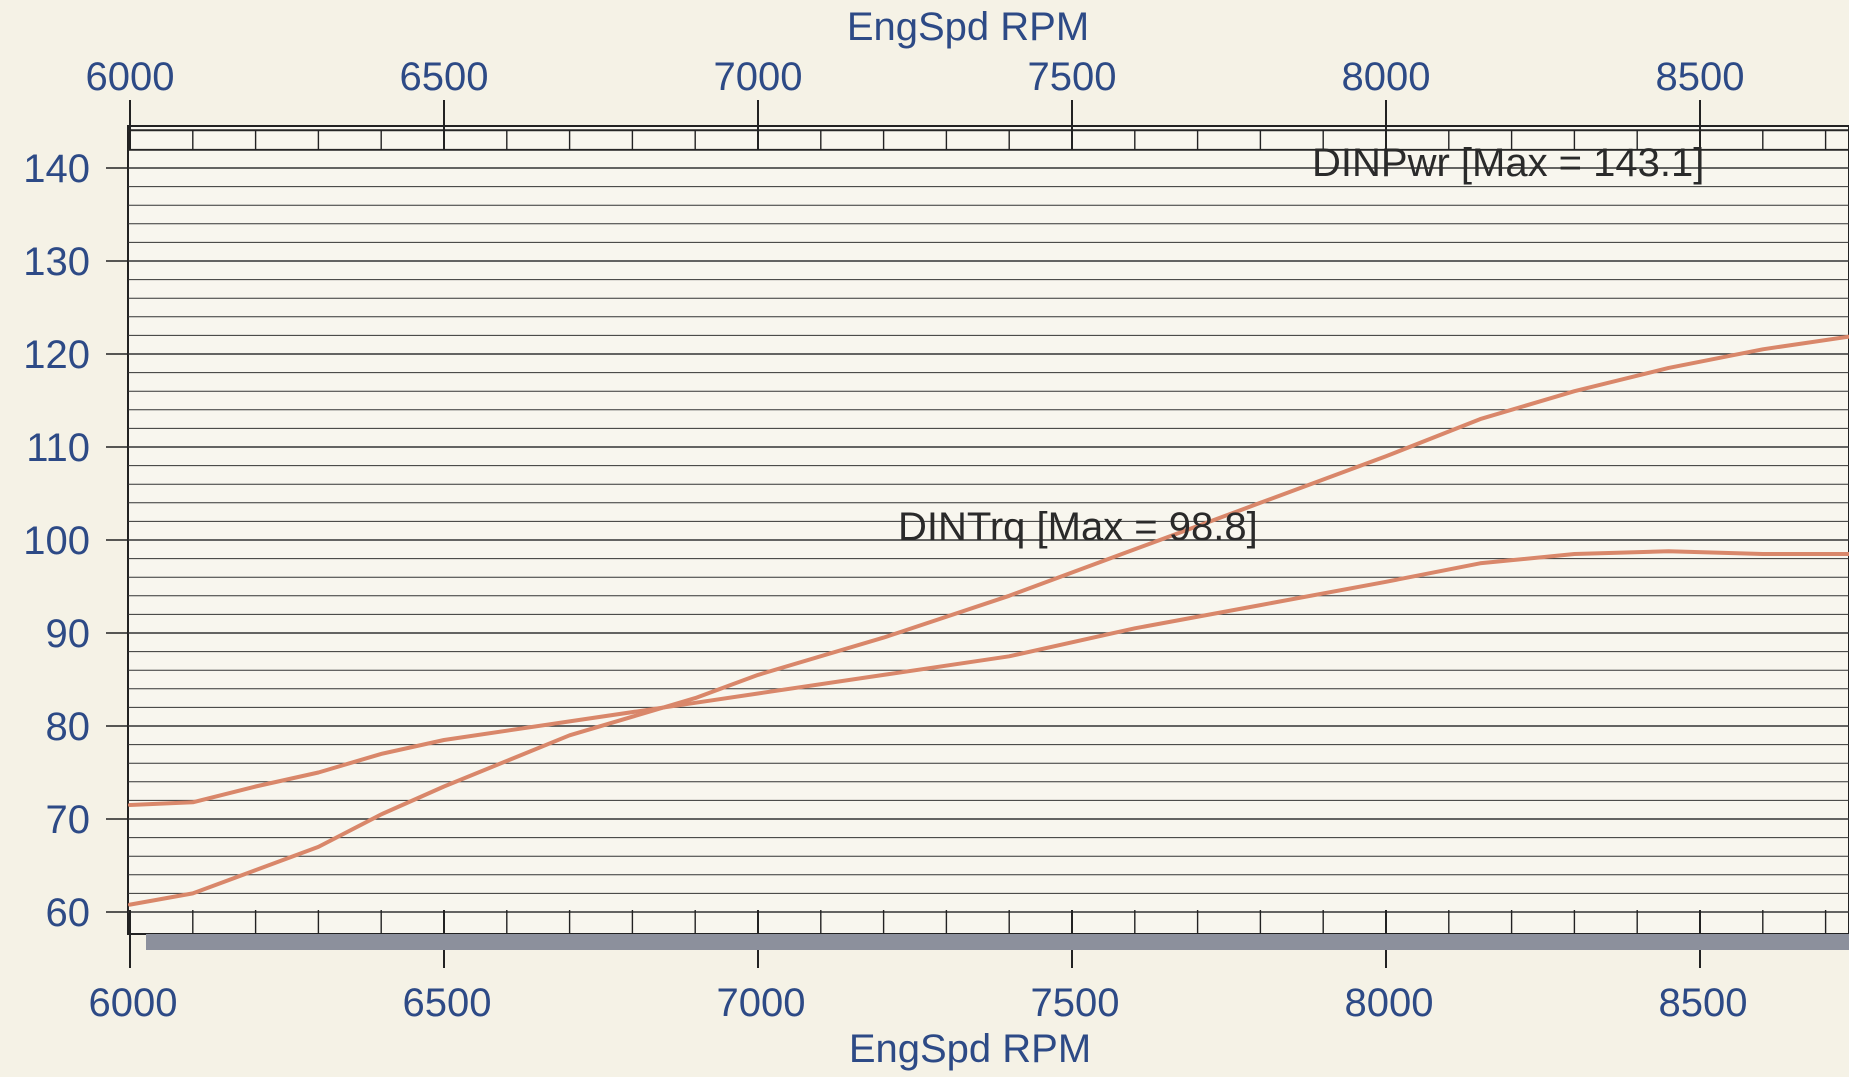 Image resolution: width=1849 pixels, height=1077 pixels. Describe the element at coordinates (56, 169) in the screenshot. I see `y-tick-label: 140` at that location.